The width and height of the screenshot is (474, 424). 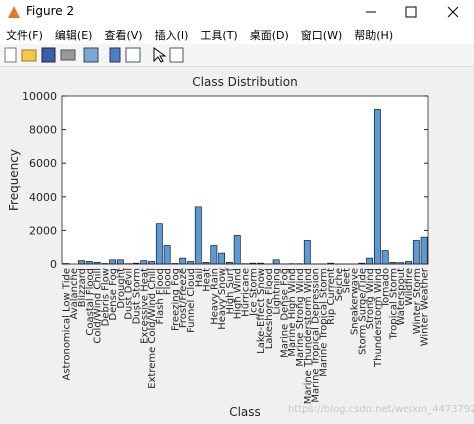 What do you see at coordinates (370, 298) in the screenshot?
I see `x-tick-label: Strong Wind` at bounding box center [370, 298].